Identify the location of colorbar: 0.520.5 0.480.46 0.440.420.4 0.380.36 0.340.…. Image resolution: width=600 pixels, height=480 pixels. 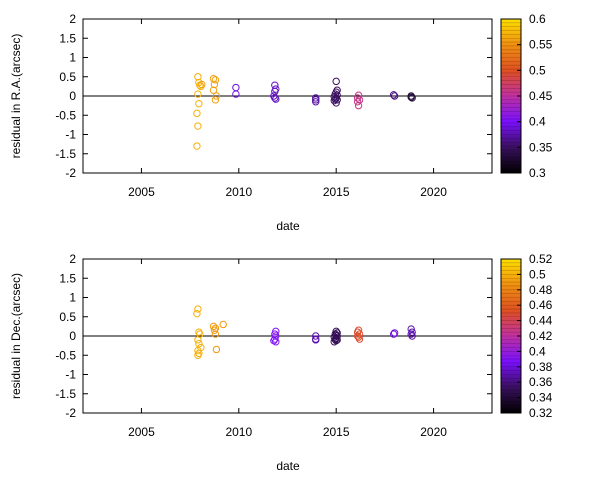
(526, 336).